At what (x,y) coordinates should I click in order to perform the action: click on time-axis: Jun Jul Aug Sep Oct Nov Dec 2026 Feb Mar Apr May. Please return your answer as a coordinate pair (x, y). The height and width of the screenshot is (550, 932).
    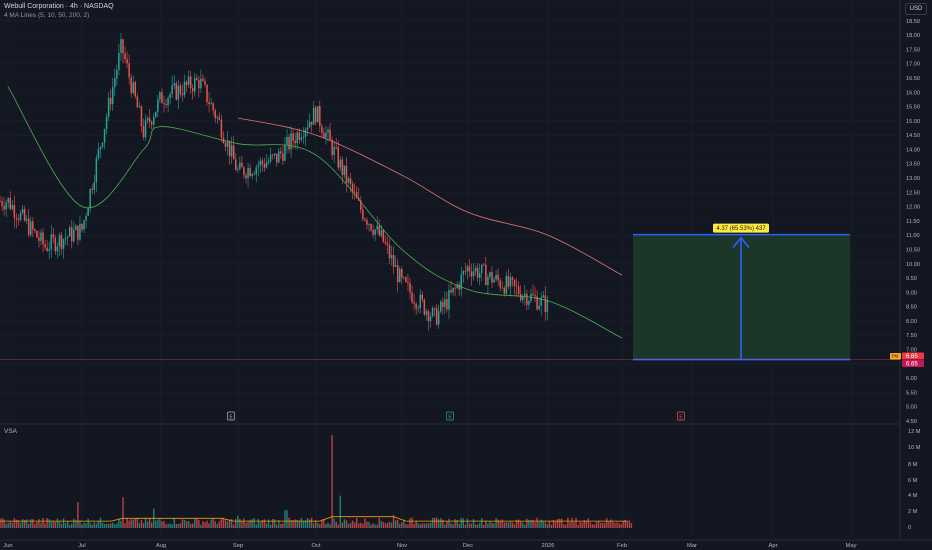
    Looking at the image, I should click on (429, 546).